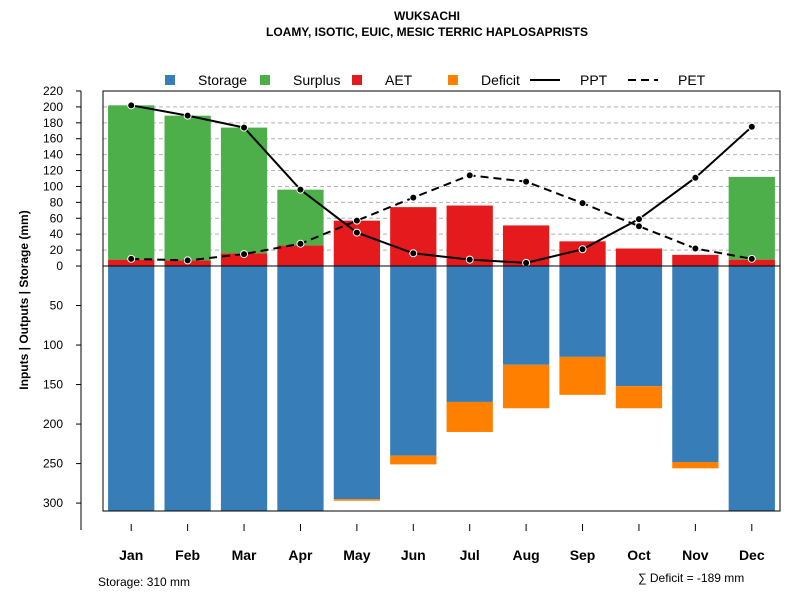 The image size is (800, 600). Describe the element at coordinates (316, 80) in the screenshot. I see `legend-label: Surplus` at that location.